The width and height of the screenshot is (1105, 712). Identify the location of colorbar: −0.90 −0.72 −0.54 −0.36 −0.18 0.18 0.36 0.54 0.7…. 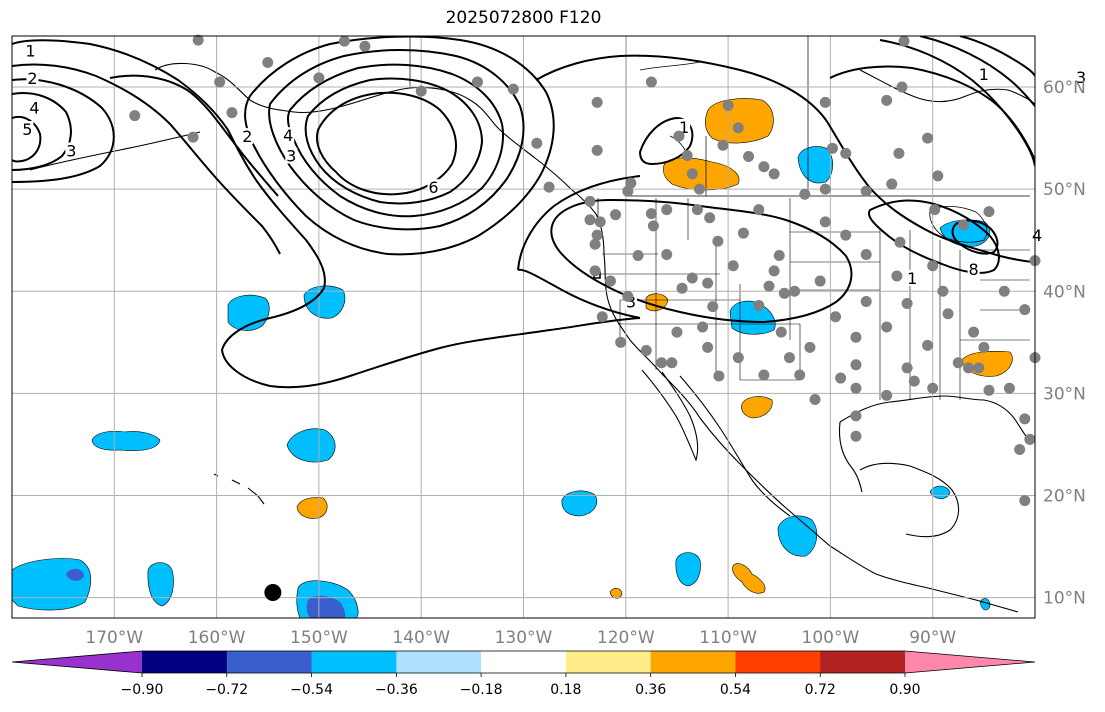
(523, 674).